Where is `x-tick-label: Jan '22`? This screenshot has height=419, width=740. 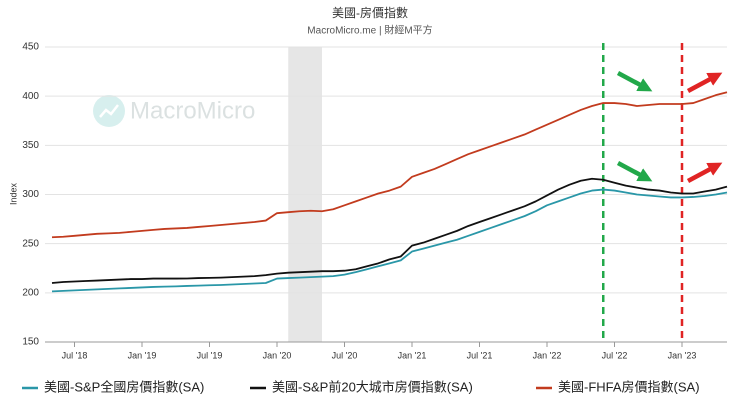 x-tick-label: Jan '22 is located at coordinates (547, 355).